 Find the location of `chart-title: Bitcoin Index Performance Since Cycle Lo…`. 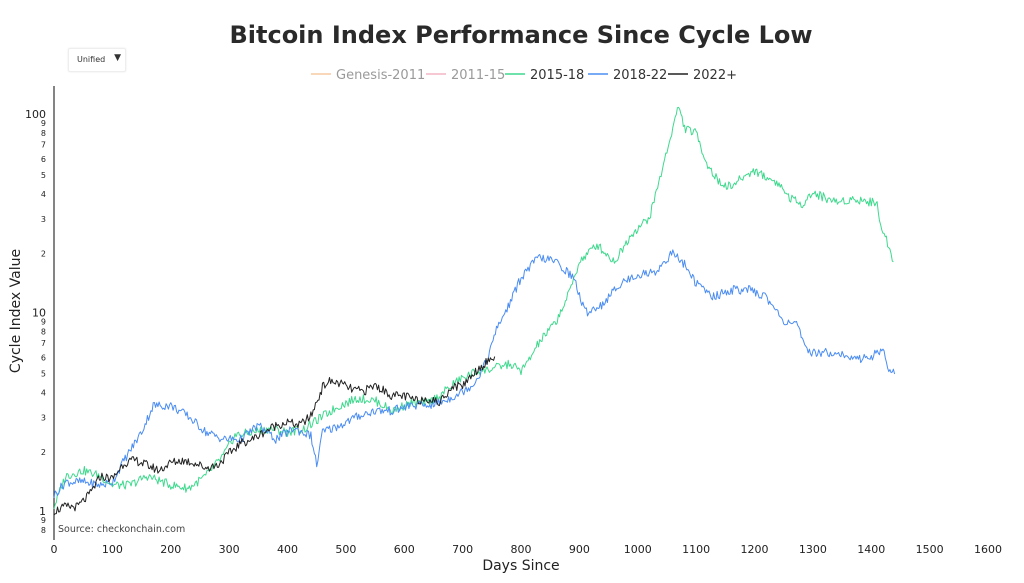

chart-title: Bitcoin Index Performance Since Cycle Lo… is located at coordinates (520, 35).